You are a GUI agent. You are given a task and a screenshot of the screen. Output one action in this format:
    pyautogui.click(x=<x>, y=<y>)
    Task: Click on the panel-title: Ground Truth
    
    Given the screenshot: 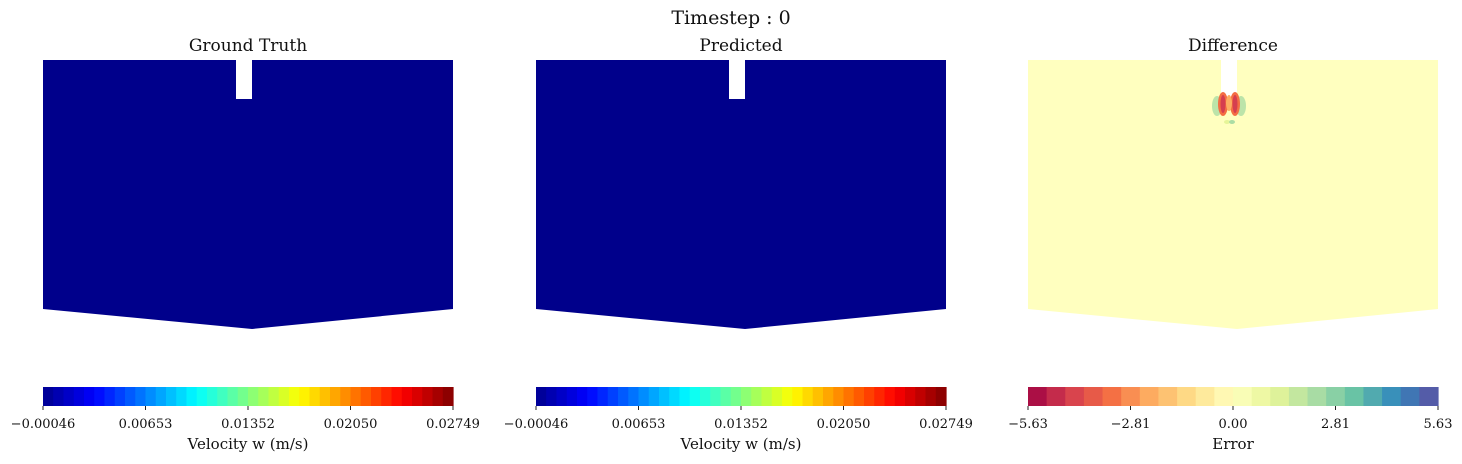 What is the action you would take?
    pyautogui.click(x=248, y=46)
    